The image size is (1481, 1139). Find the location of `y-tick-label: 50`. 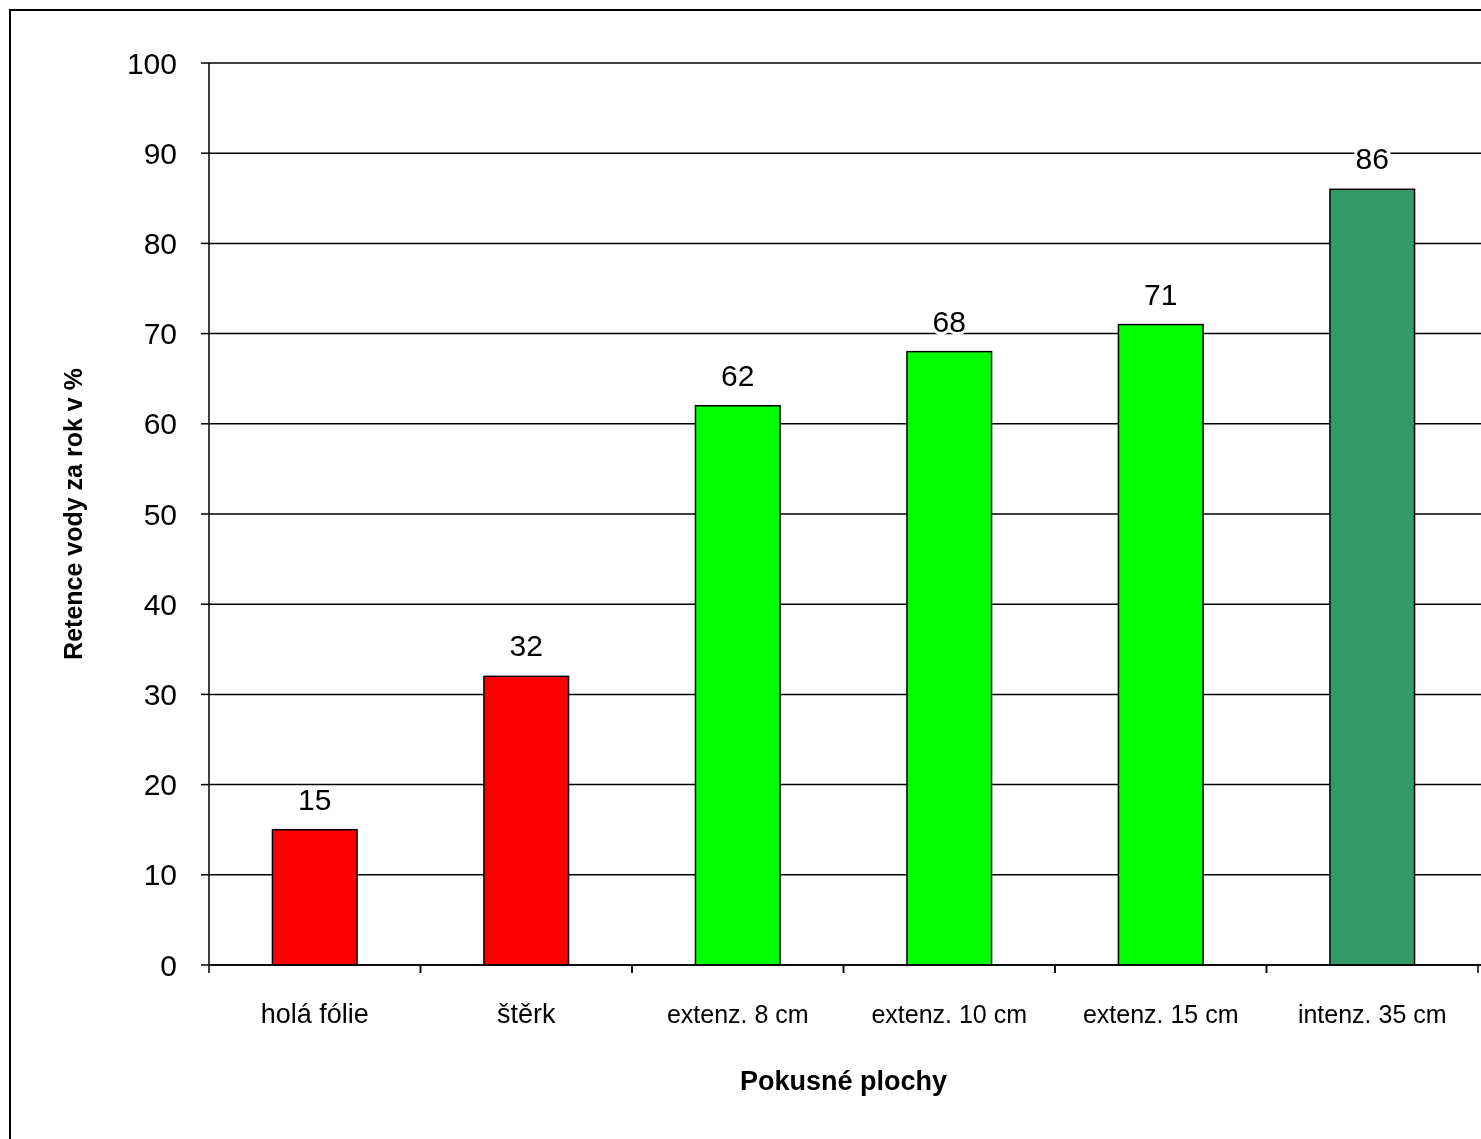

y-tick-label: 50 is located at coordinates (160, 514).